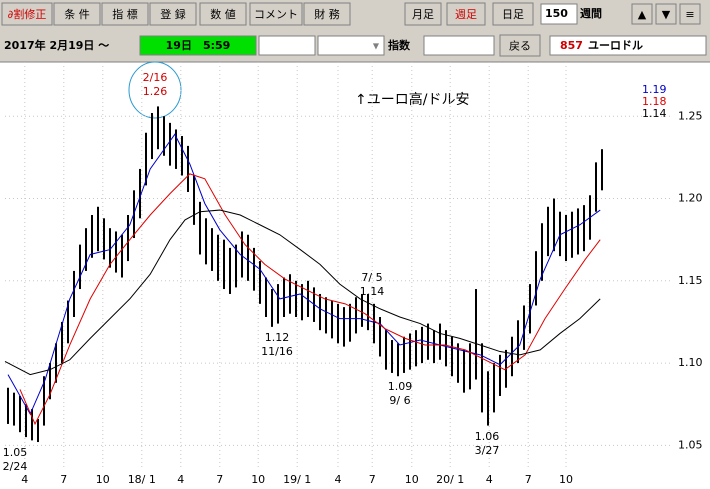  What do you see at coordinates (654, 89) in the screenshot?
I see `legend-value: 1.19` at bounding box center [654, 89].